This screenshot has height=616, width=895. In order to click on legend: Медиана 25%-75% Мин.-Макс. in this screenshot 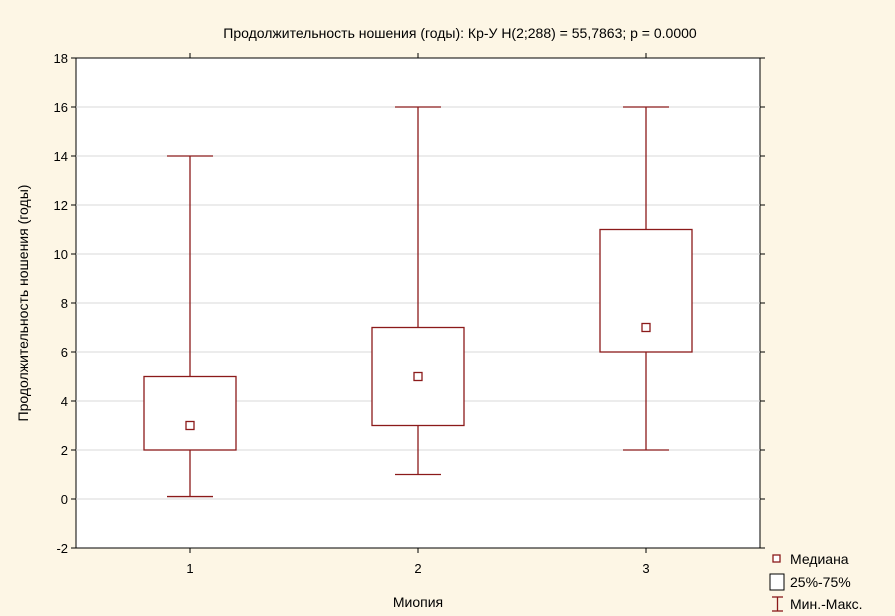, I will do `click(816, 581)`.